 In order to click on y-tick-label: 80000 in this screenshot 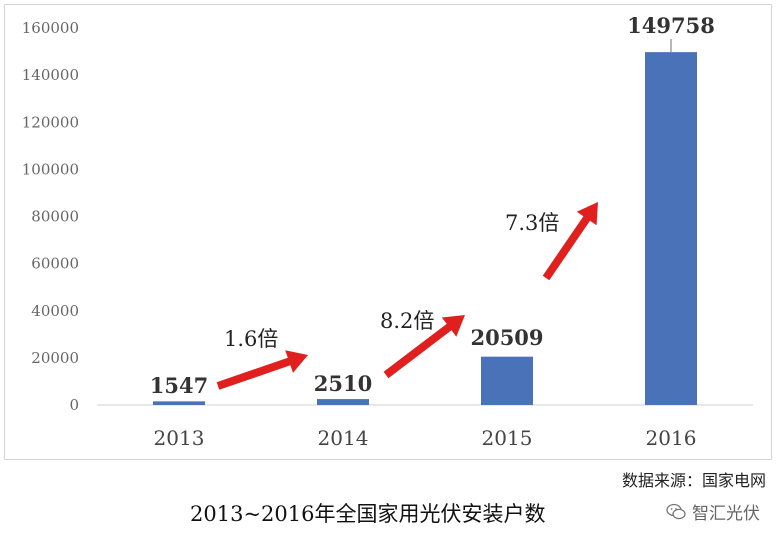, I will do `click(55, 217)`.